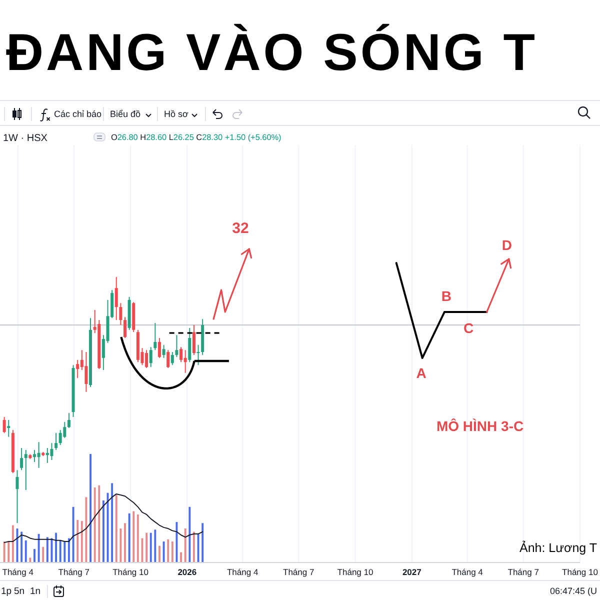 Image resolution: width=600 pixels, height=600 pixels. What do you see at coordinates (421, 373) in the screenshot?
I see `annotation: A` at bounding box center [421, 373].